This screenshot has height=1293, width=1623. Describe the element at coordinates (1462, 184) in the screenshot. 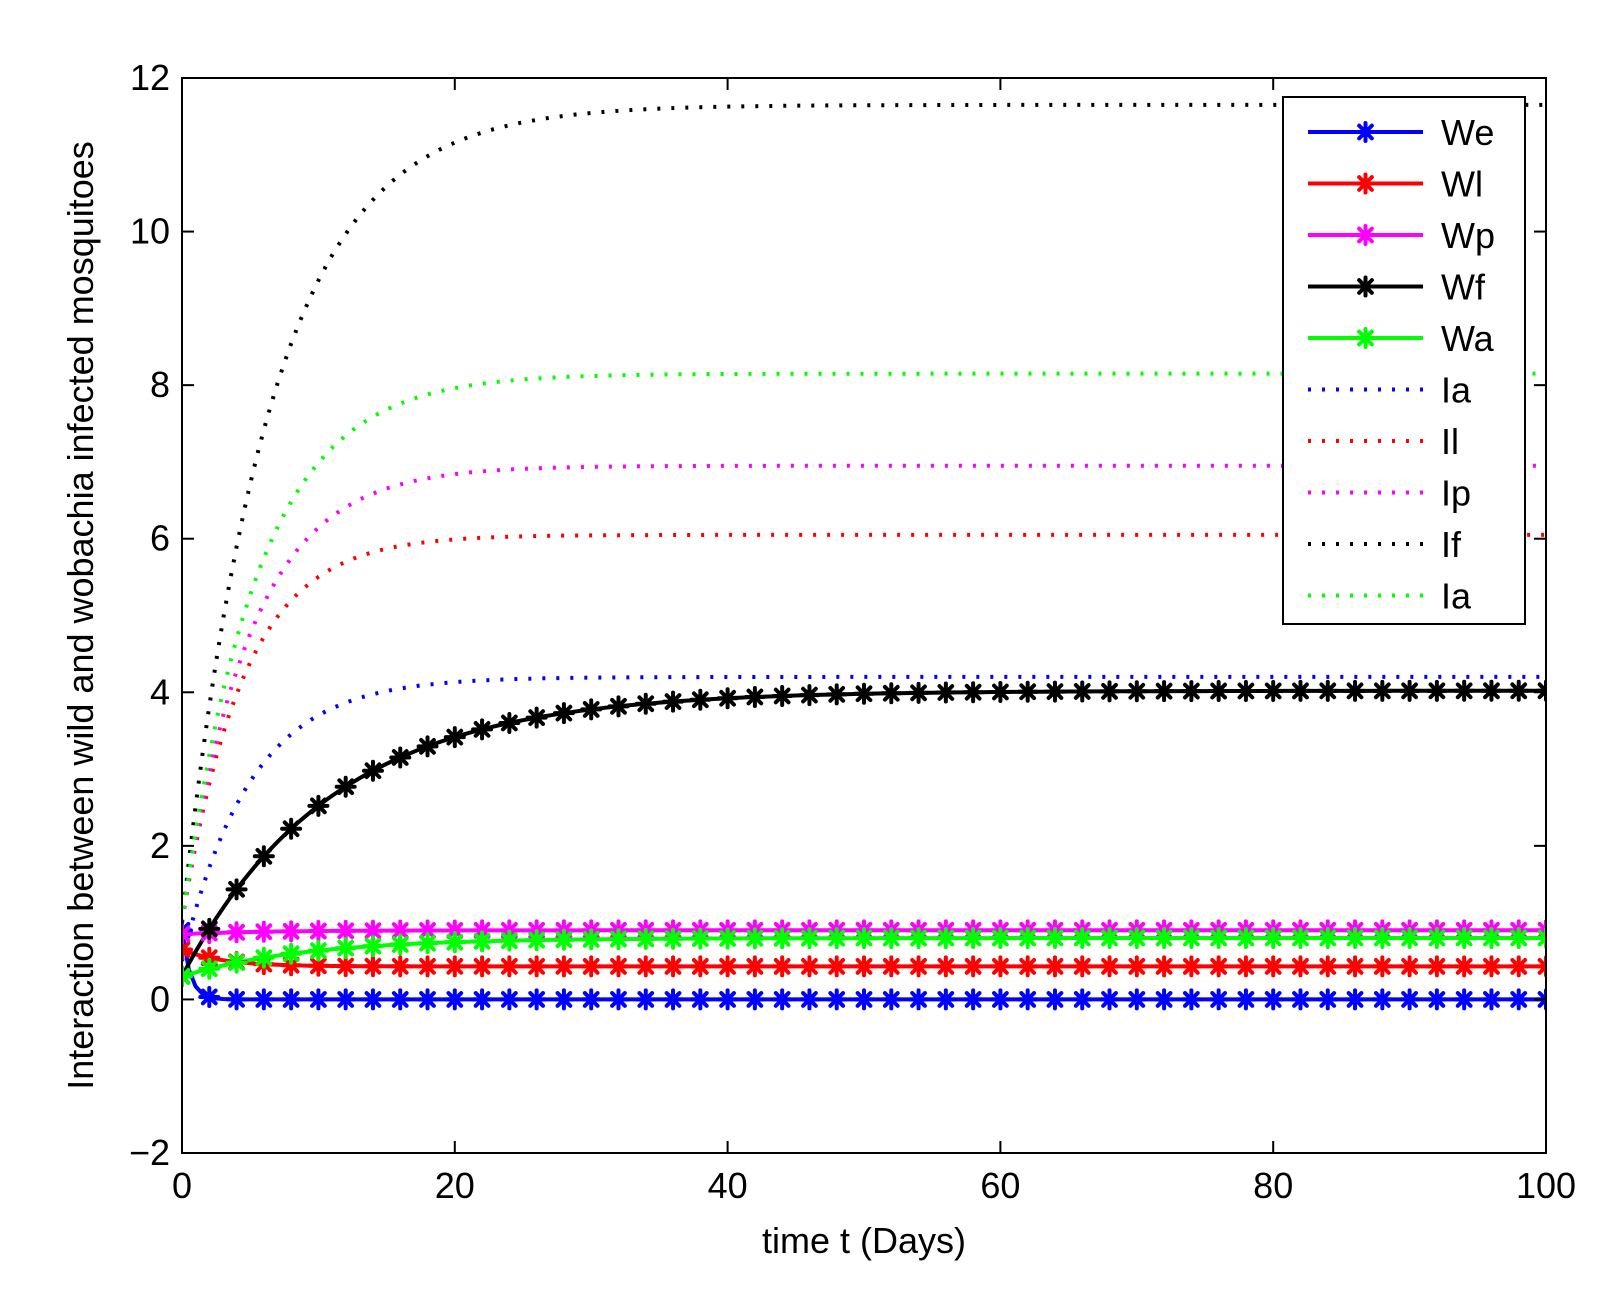

I see `legend-label-wl: Wl` at that location.